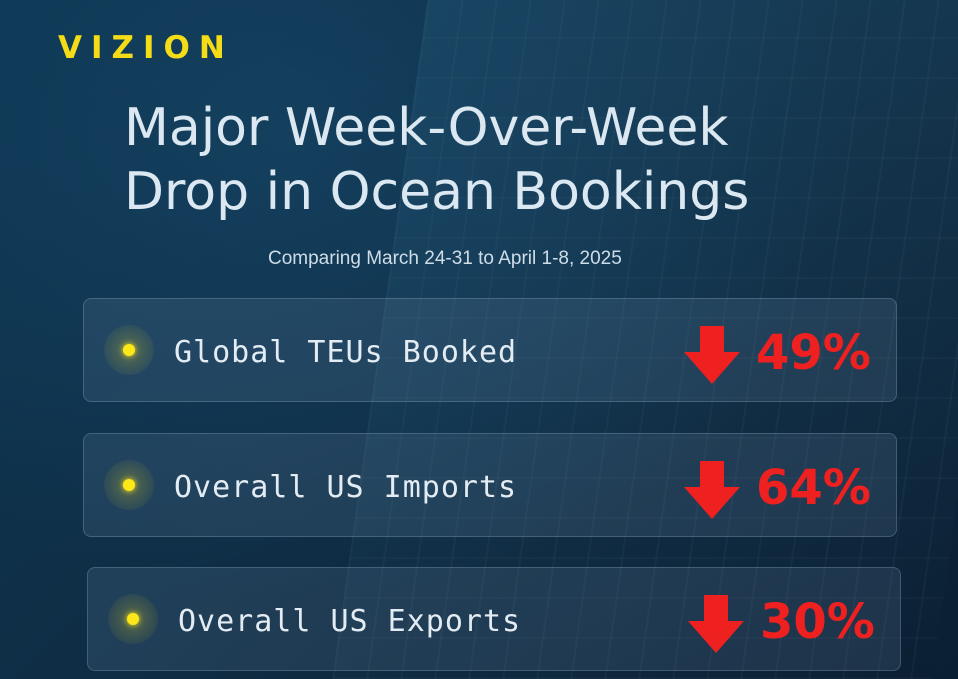 The width and height of the screenshot is (958, 679). What do you see at coordinates (346, 487) in the screenshot?
I see `metric-label: Overall US Imports` at bounding box center [346, 487].